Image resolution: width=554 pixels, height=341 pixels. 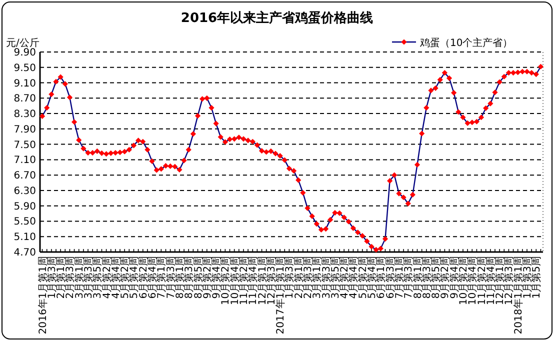 I want to click on y-tick-label: 9.50, so click(x=25, y=68).